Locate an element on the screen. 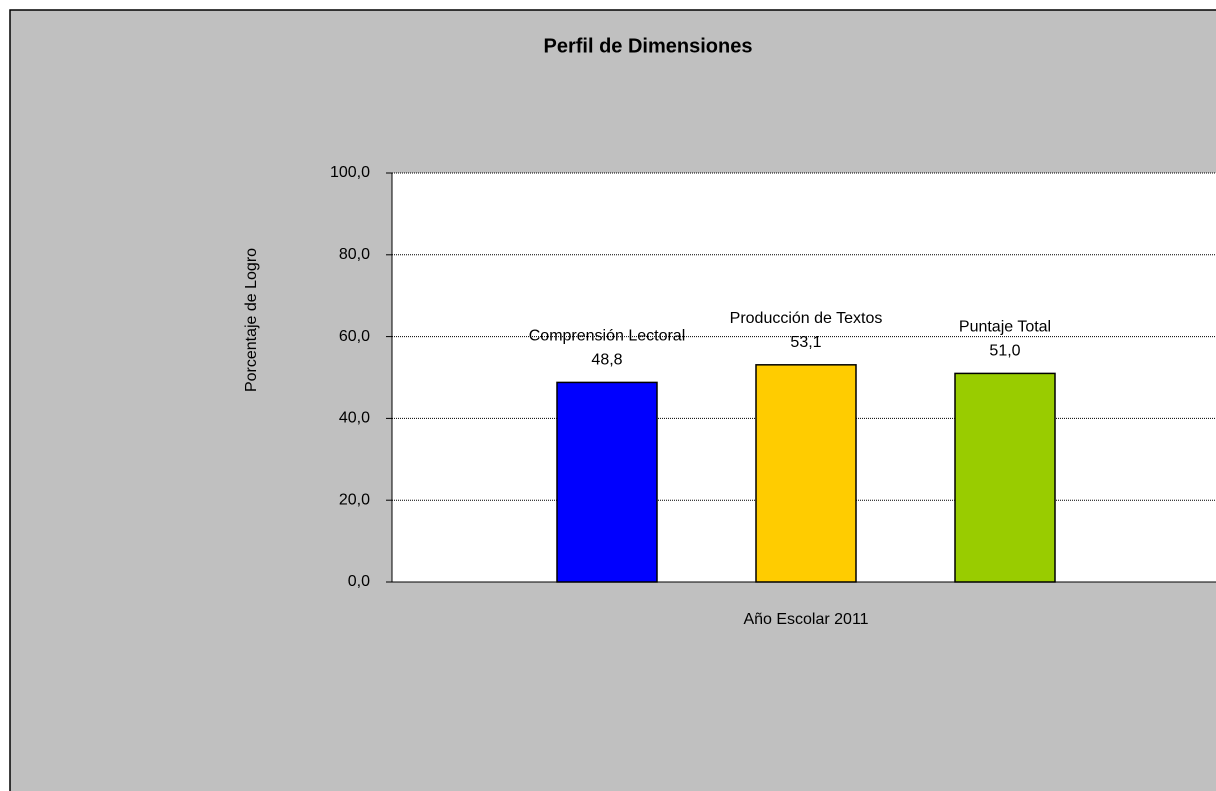 The height and width of the screenshot is (791, 1216). y-tick-label: 60,0 is located at coordinates (354, 336).